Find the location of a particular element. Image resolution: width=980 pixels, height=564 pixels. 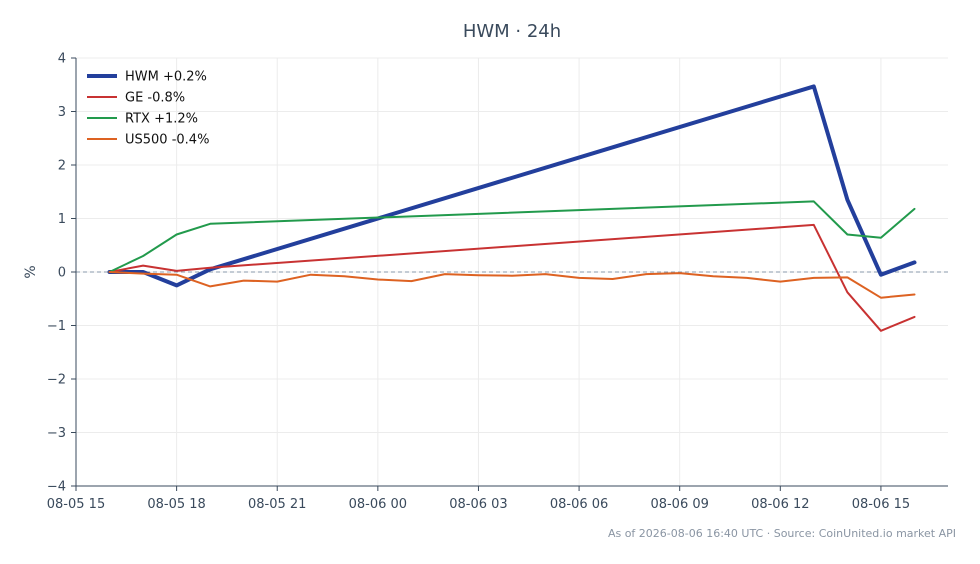

legend-label-rtx: RTX +1.2% is located at coordinates (161, 119).